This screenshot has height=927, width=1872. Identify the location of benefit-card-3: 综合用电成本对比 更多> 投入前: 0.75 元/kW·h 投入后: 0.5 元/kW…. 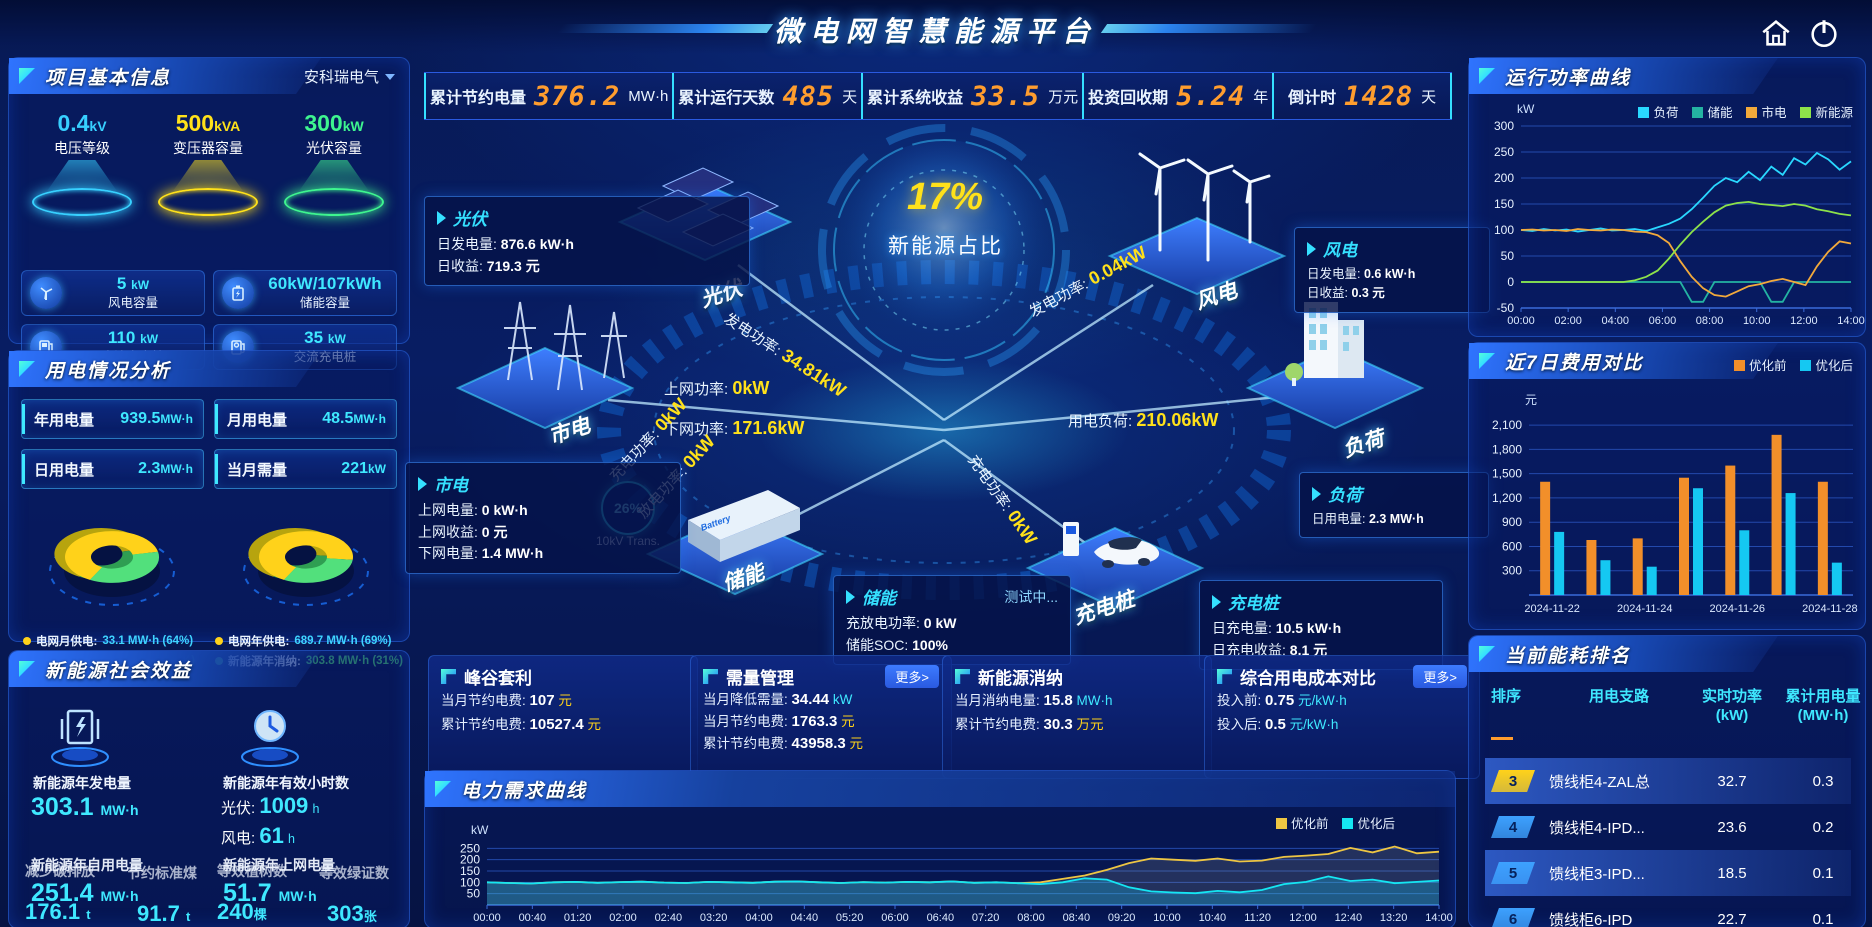
(1342, 717).